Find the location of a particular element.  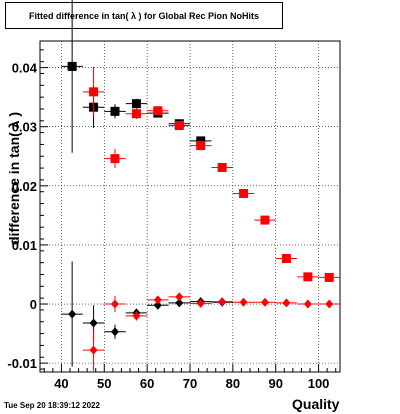

x-tick-label: 70 is located at coordinates (190, 383).